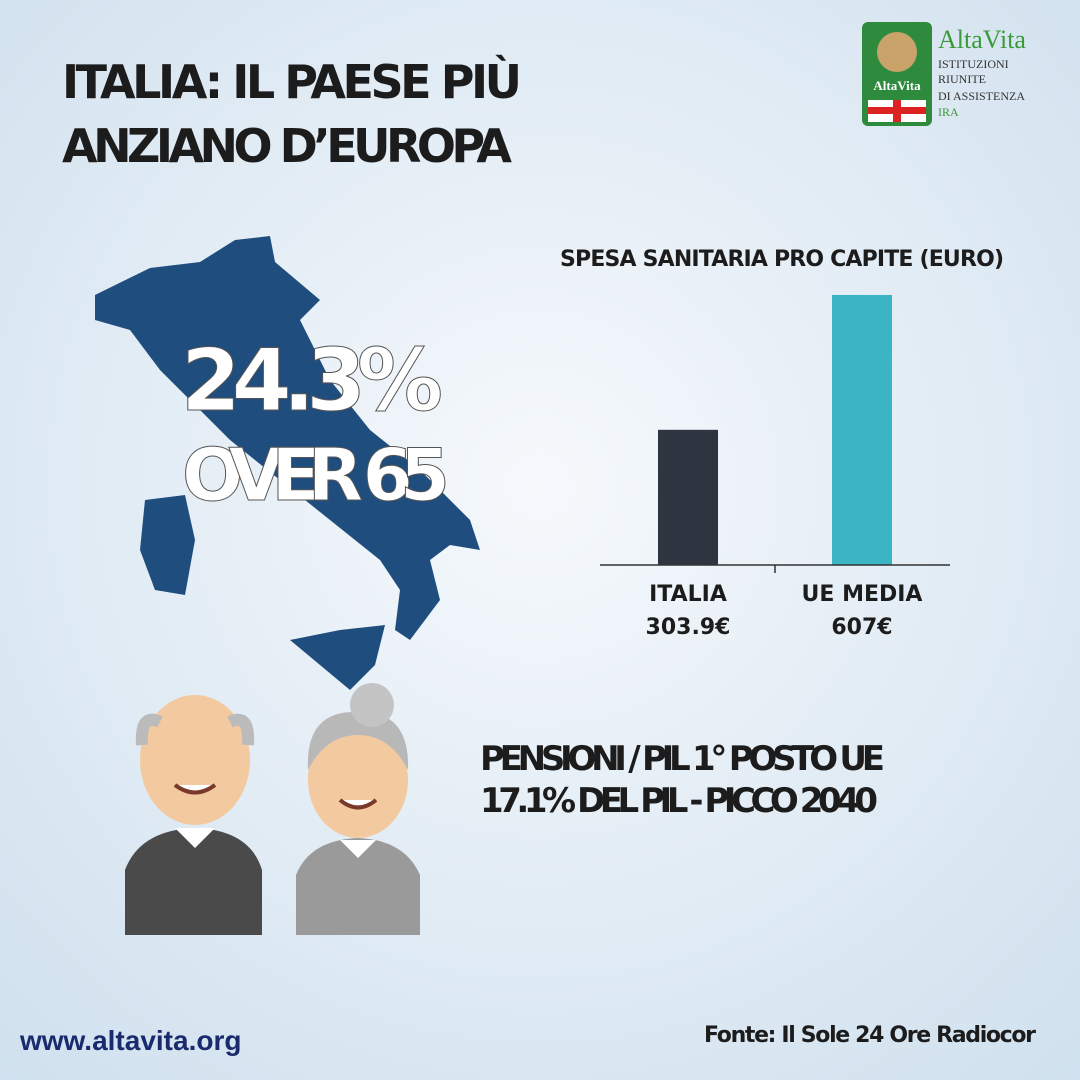  What do you see at coordinates (897, 85) in the screenshot?
I see `logo-badge-text: AltaVita` at bounding box center [897, 85].